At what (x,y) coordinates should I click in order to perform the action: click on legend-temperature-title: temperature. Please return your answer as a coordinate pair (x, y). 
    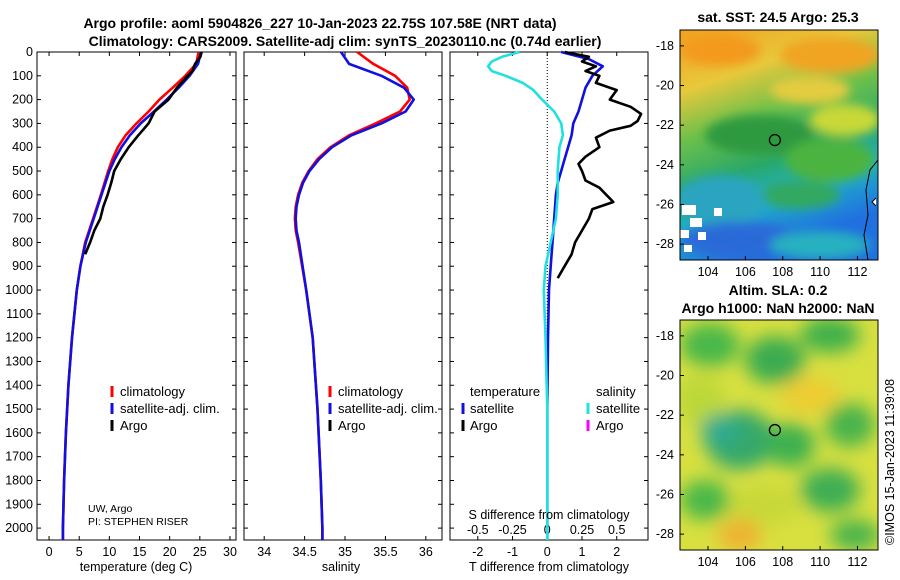
    Looking at the image, I should click on (505, 391).